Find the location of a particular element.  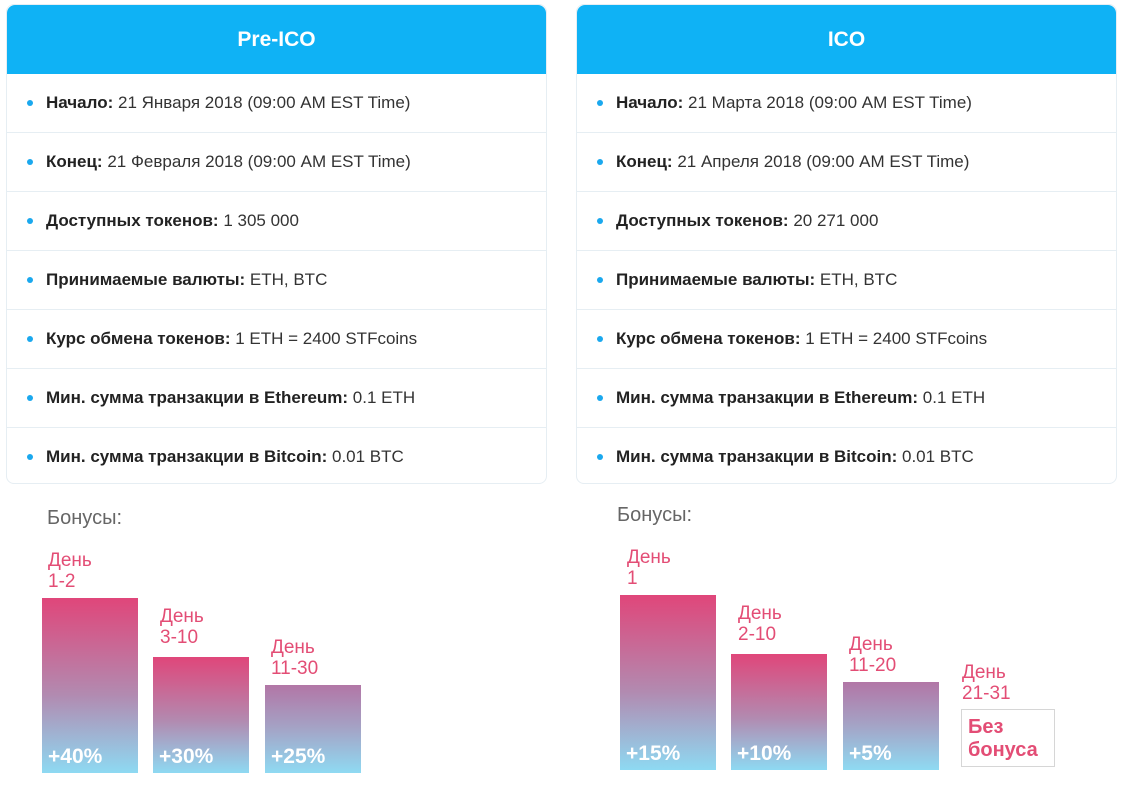

bonus-day-label: День 1 is located at coordinates (649, 568).